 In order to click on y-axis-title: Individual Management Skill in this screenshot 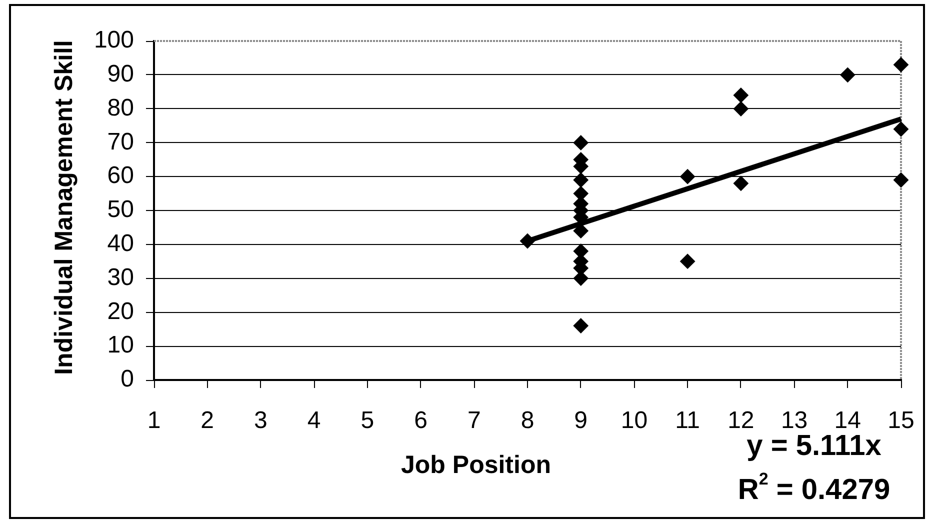, I will do `click(64, 207)`.